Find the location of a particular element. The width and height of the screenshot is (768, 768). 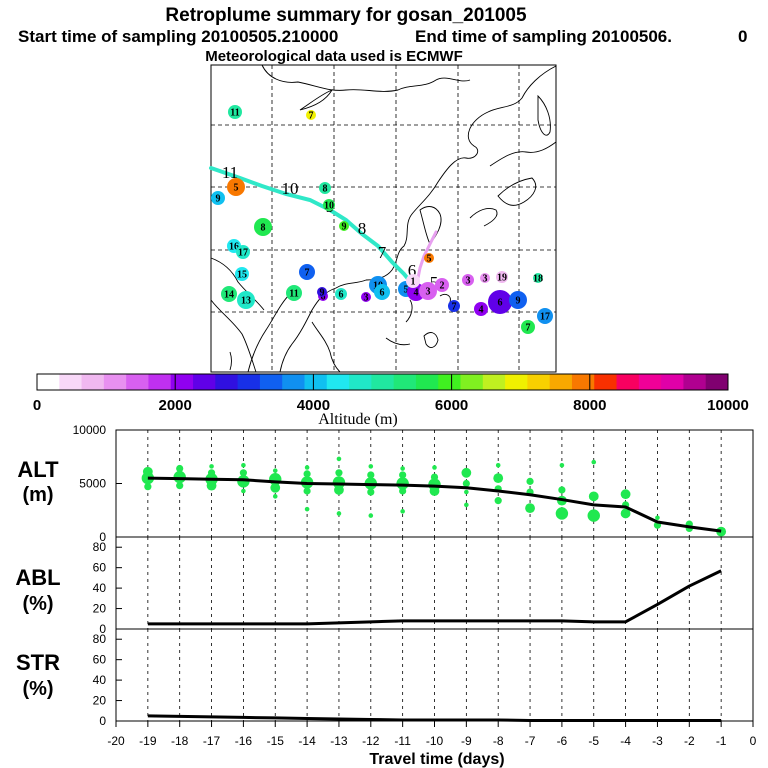

map-cluster: 2 is located at coordinates (442, 285).